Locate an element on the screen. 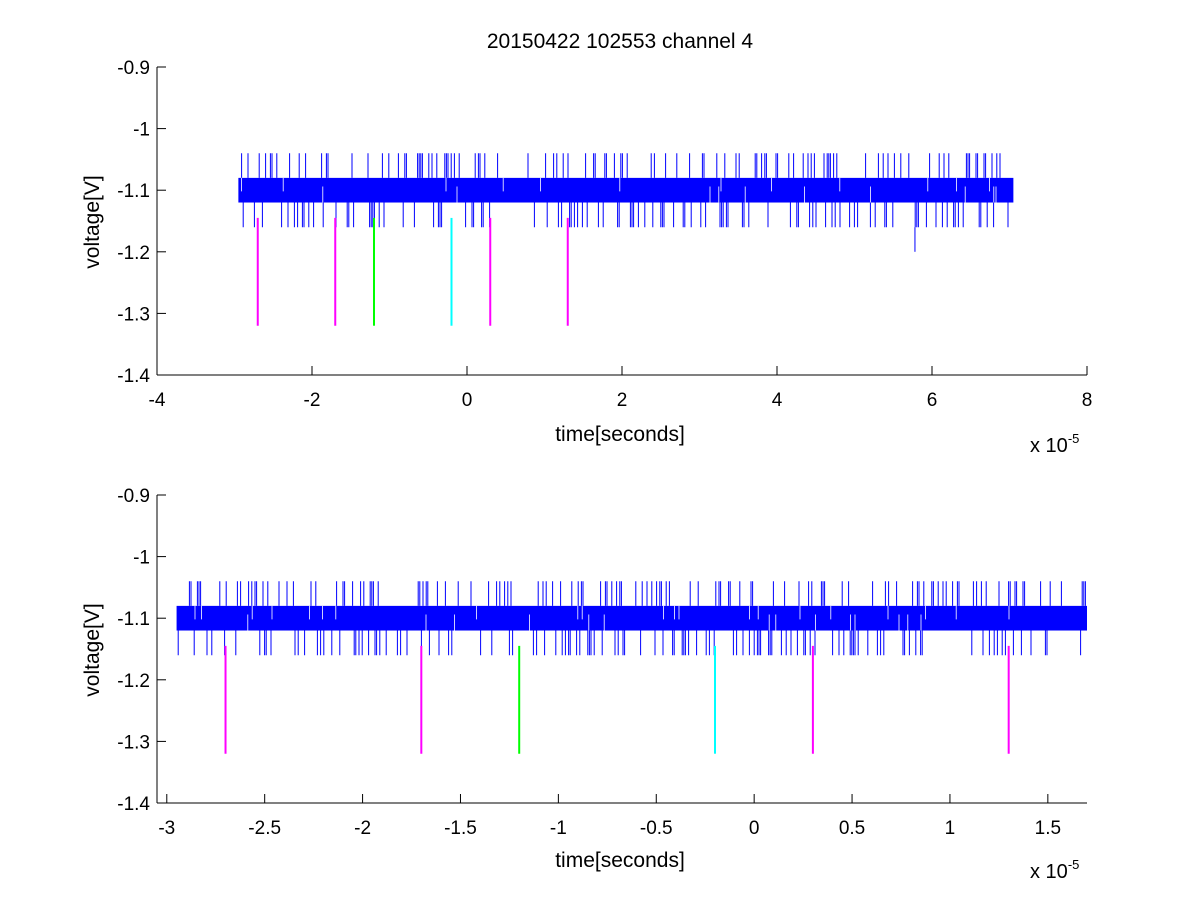  top-x-tick-label: 4 is located at coordinates (777, 400).